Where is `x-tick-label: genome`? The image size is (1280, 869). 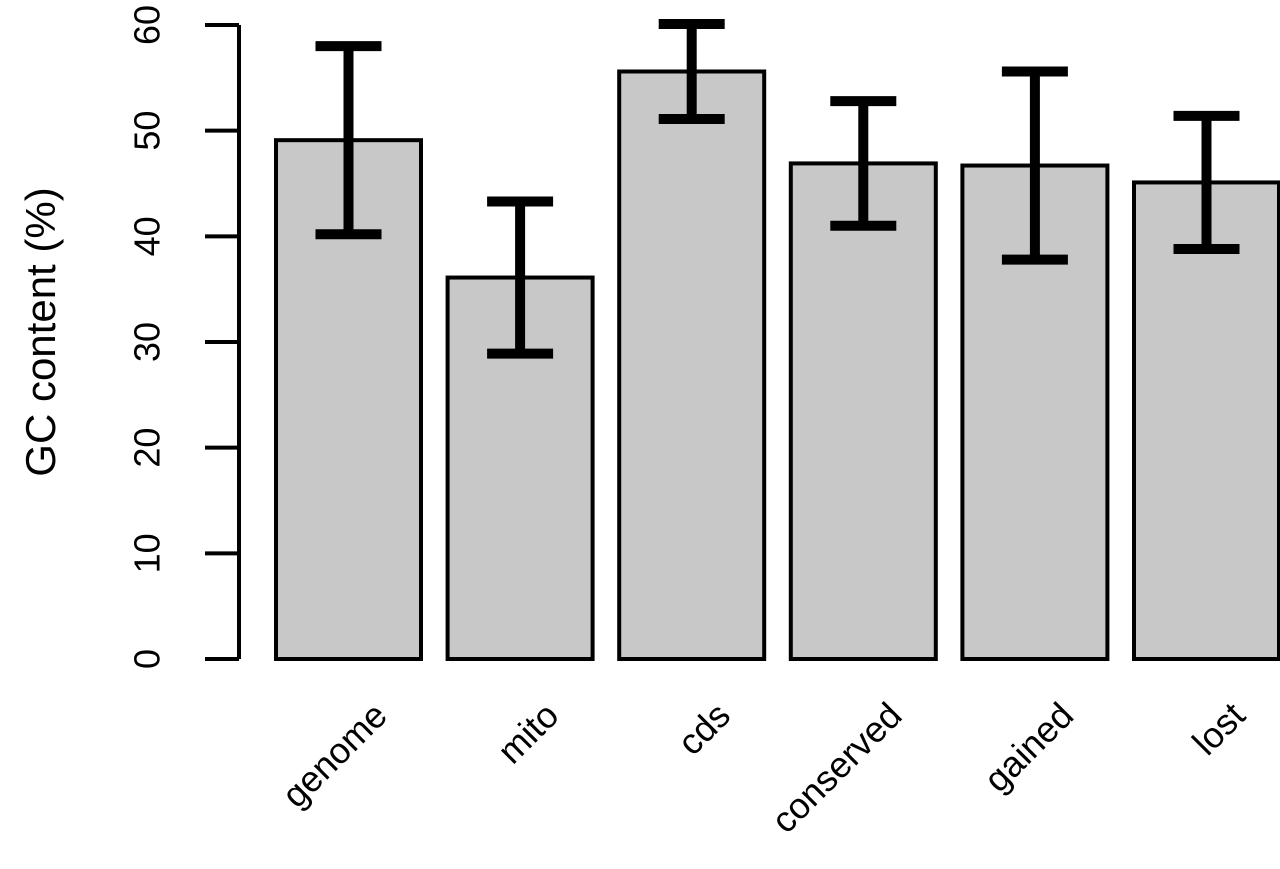
x-tick-label: genome is located at coordinates (334, 754).